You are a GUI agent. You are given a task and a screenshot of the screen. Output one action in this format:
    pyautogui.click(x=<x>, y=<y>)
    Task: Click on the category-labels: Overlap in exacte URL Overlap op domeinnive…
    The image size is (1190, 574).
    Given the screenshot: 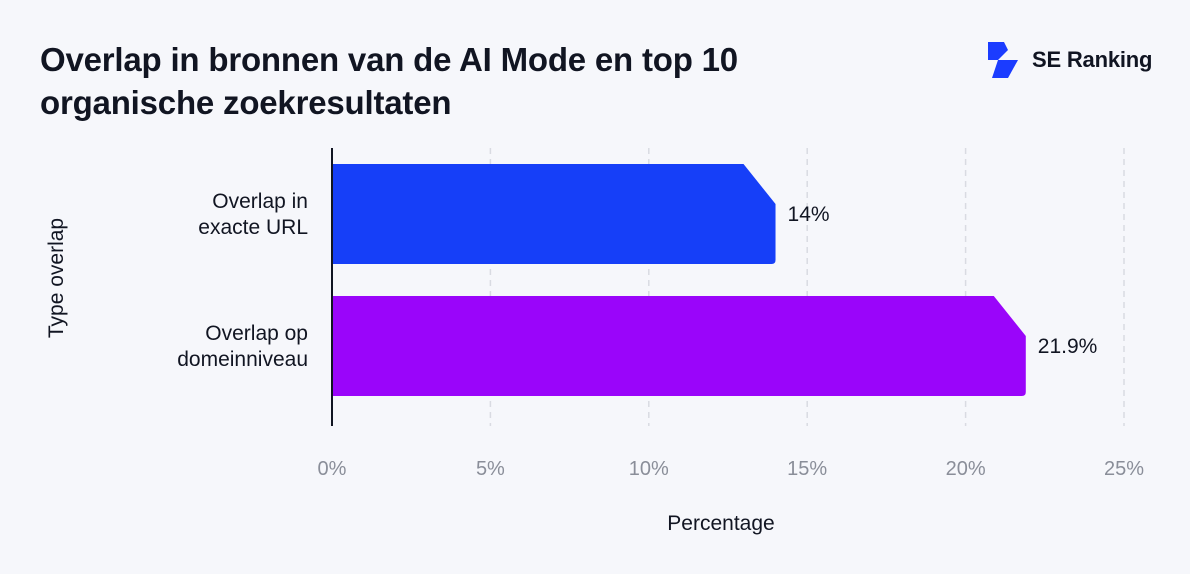 What is the action you would take?
    pyautogui.click(x=242, y=280)
    